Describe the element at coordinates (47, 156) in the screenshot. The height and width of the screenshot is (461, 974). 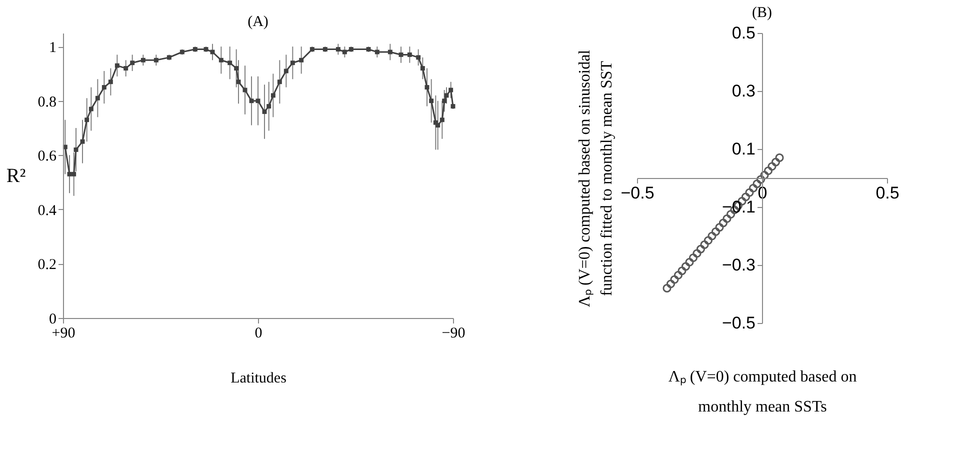
I see `y-tick-label: 0.6` at that location.